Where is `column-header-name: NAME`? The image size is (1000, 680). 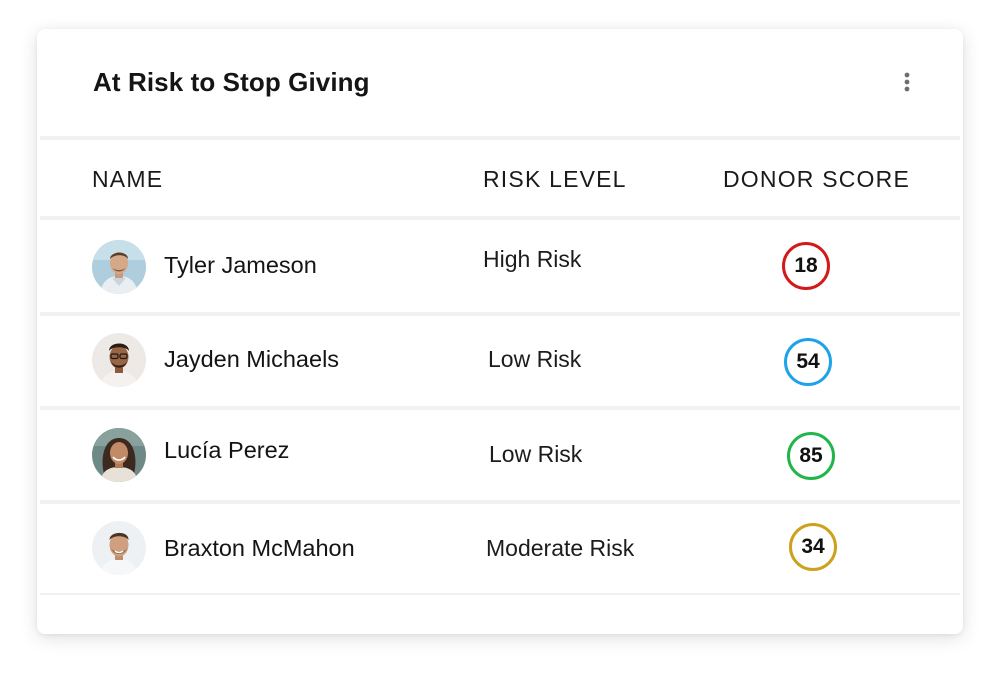
column-header-name: NAME is located at coordinates (128, 179).